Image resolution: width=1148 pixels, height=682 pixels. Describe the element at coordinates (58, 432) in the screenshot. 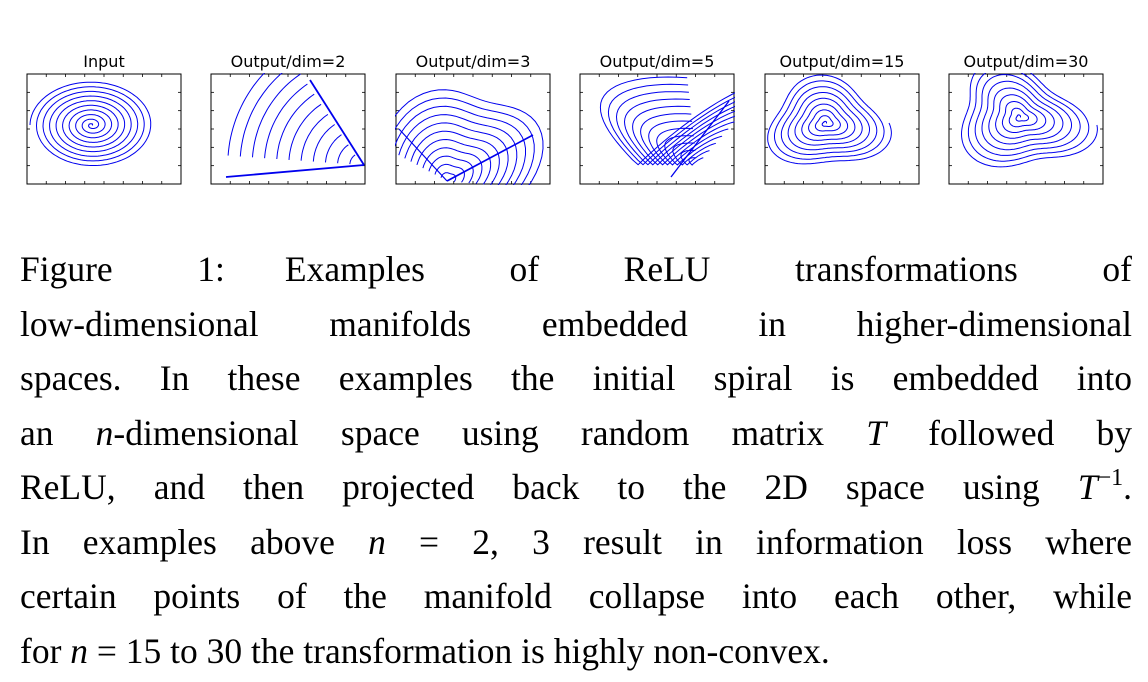

I see `caption-text: an` at that location.